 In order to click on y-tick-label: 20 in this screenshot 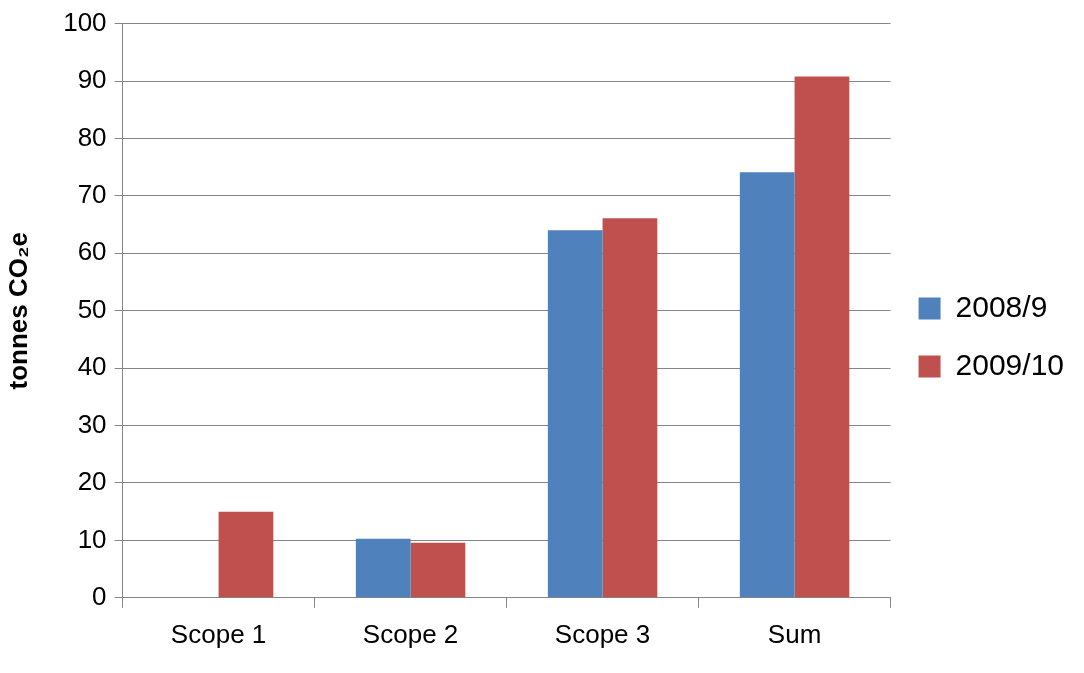, I will do `click(92, 481)`.